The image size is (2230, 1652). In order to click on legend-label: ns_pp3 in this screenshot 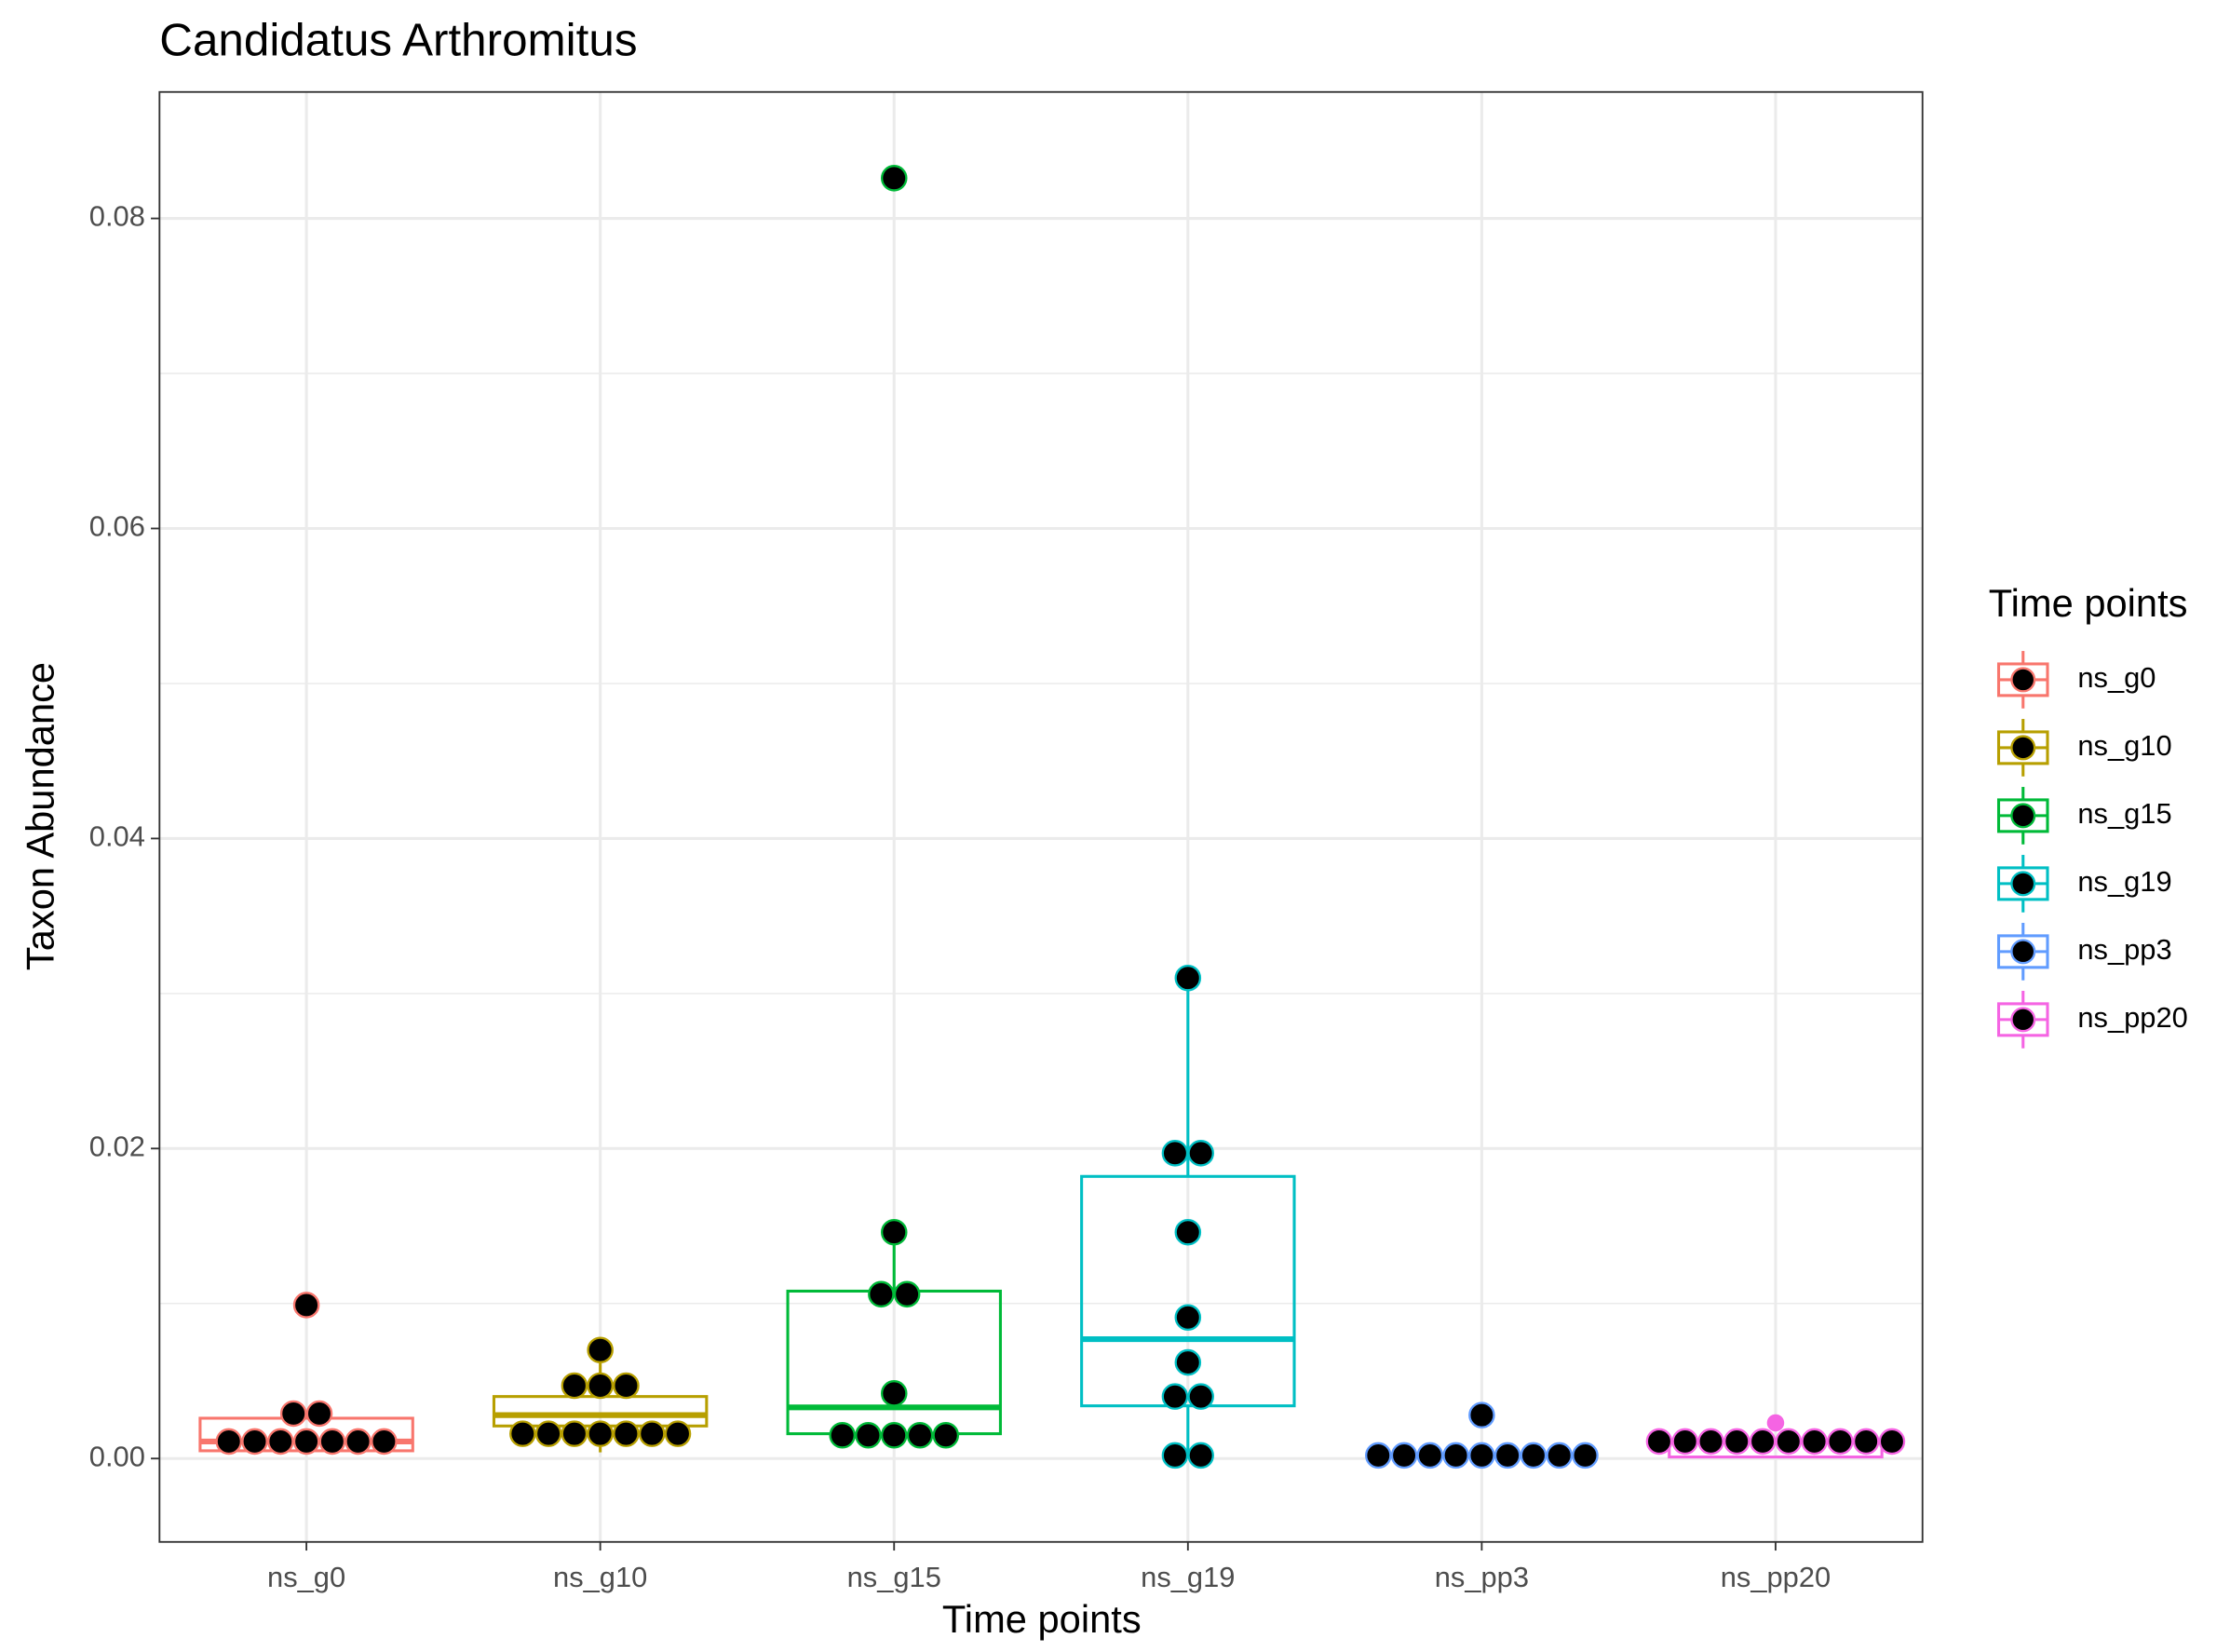, I will do `click(2124, 949)`.